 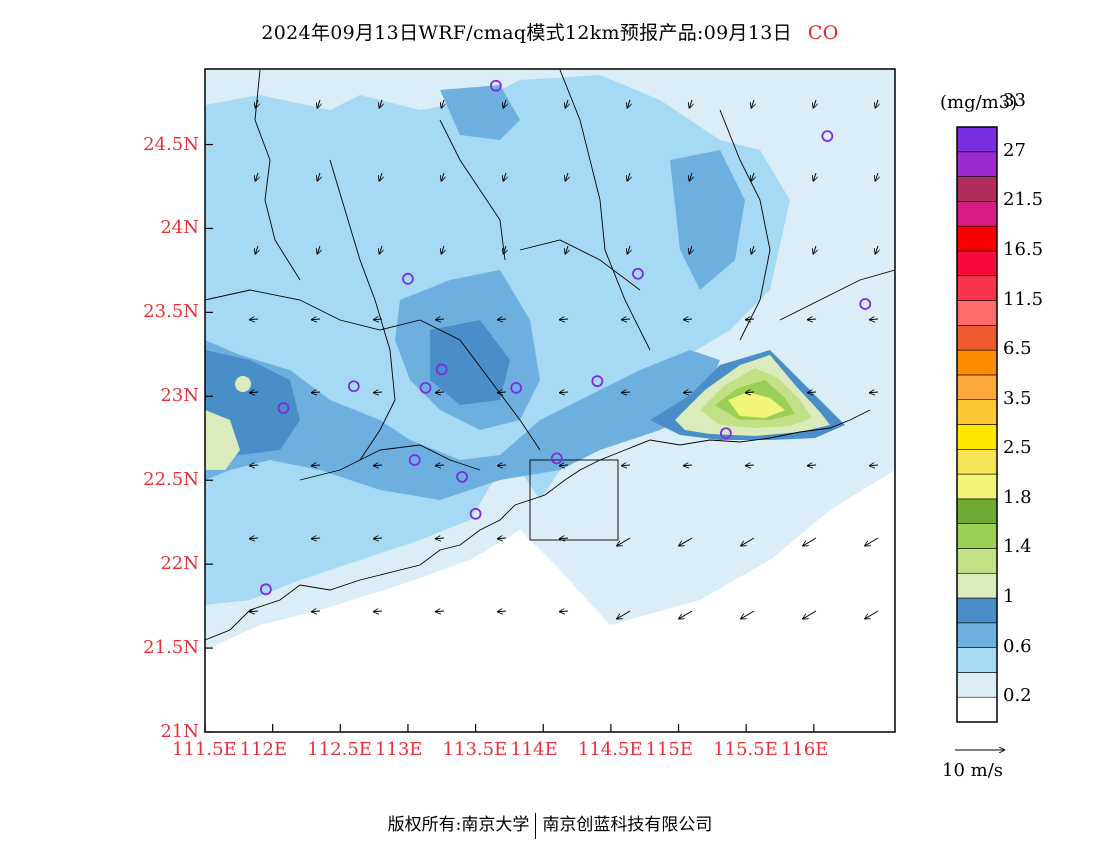 What do you see at coordinates (1023, 249) in the screenshot?
I see `colorbar-label: 16.5` at bounding box center [1023, 249].